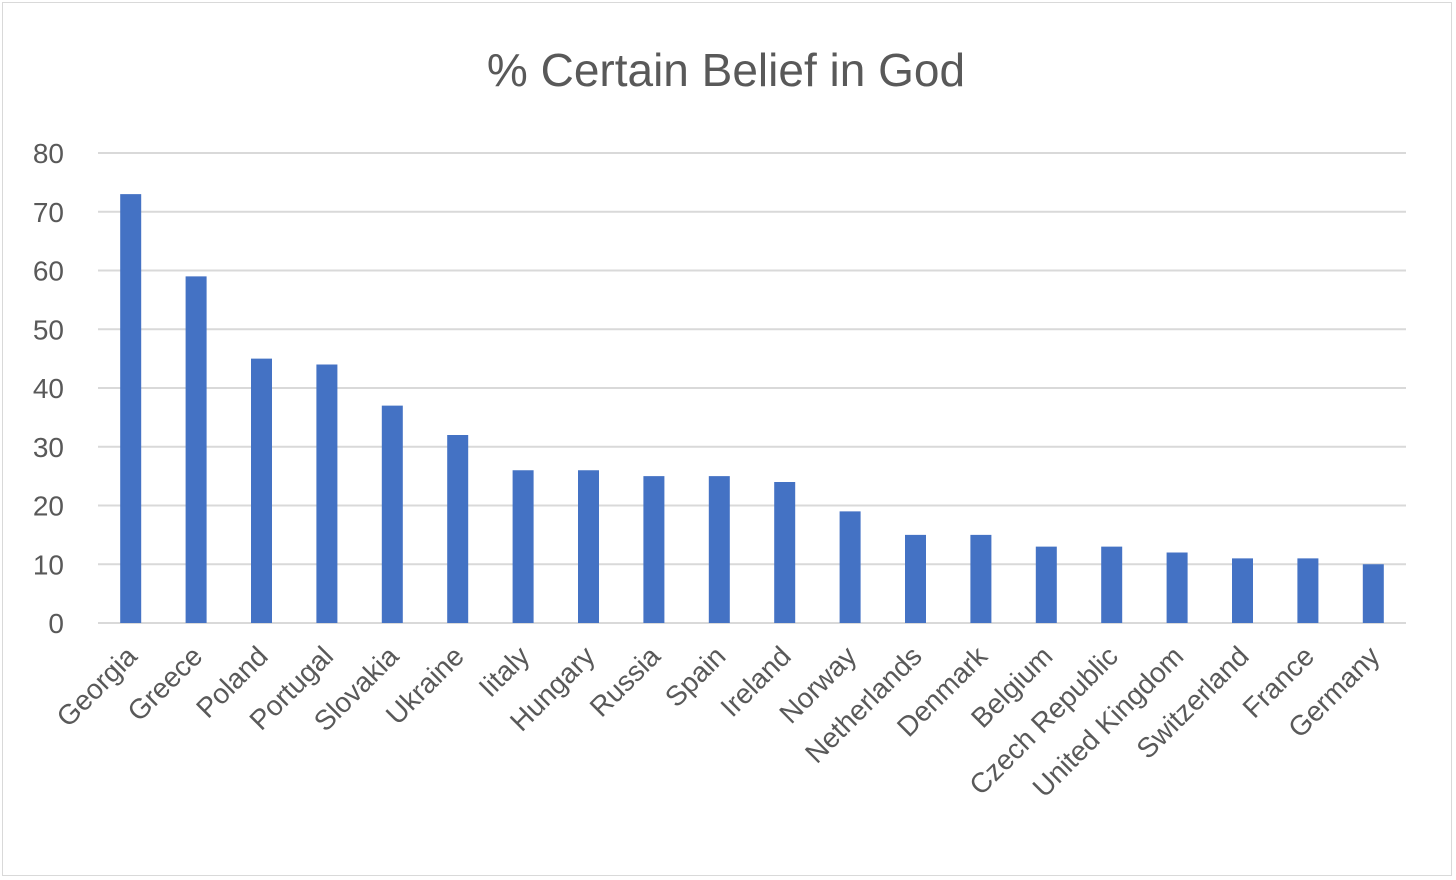  Describe the element at coordinates (97, 686) in the screenshot. I see `x-tick-label: Georgia` at that location.